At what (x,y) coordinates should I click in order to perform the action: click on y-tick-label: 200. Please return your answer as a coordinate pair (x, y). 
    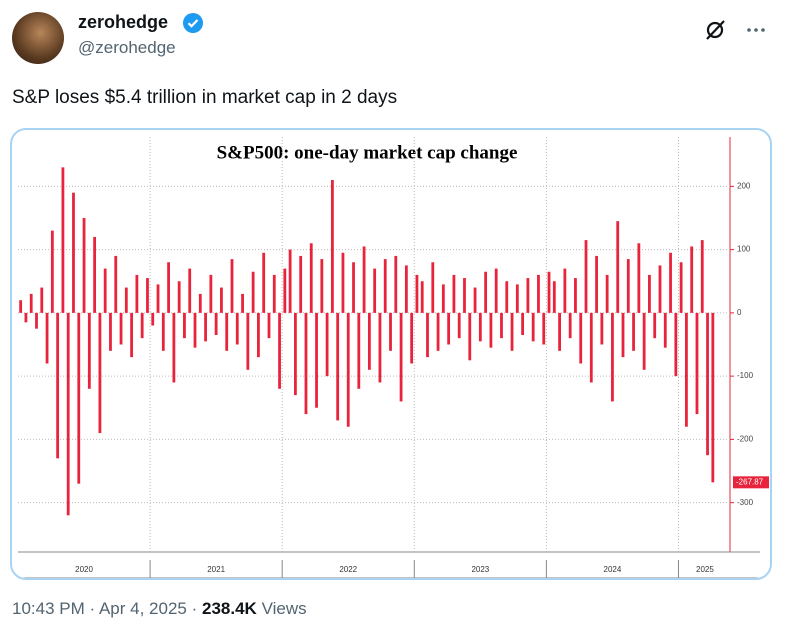
    Looking at the image, I should click on (744, 185).